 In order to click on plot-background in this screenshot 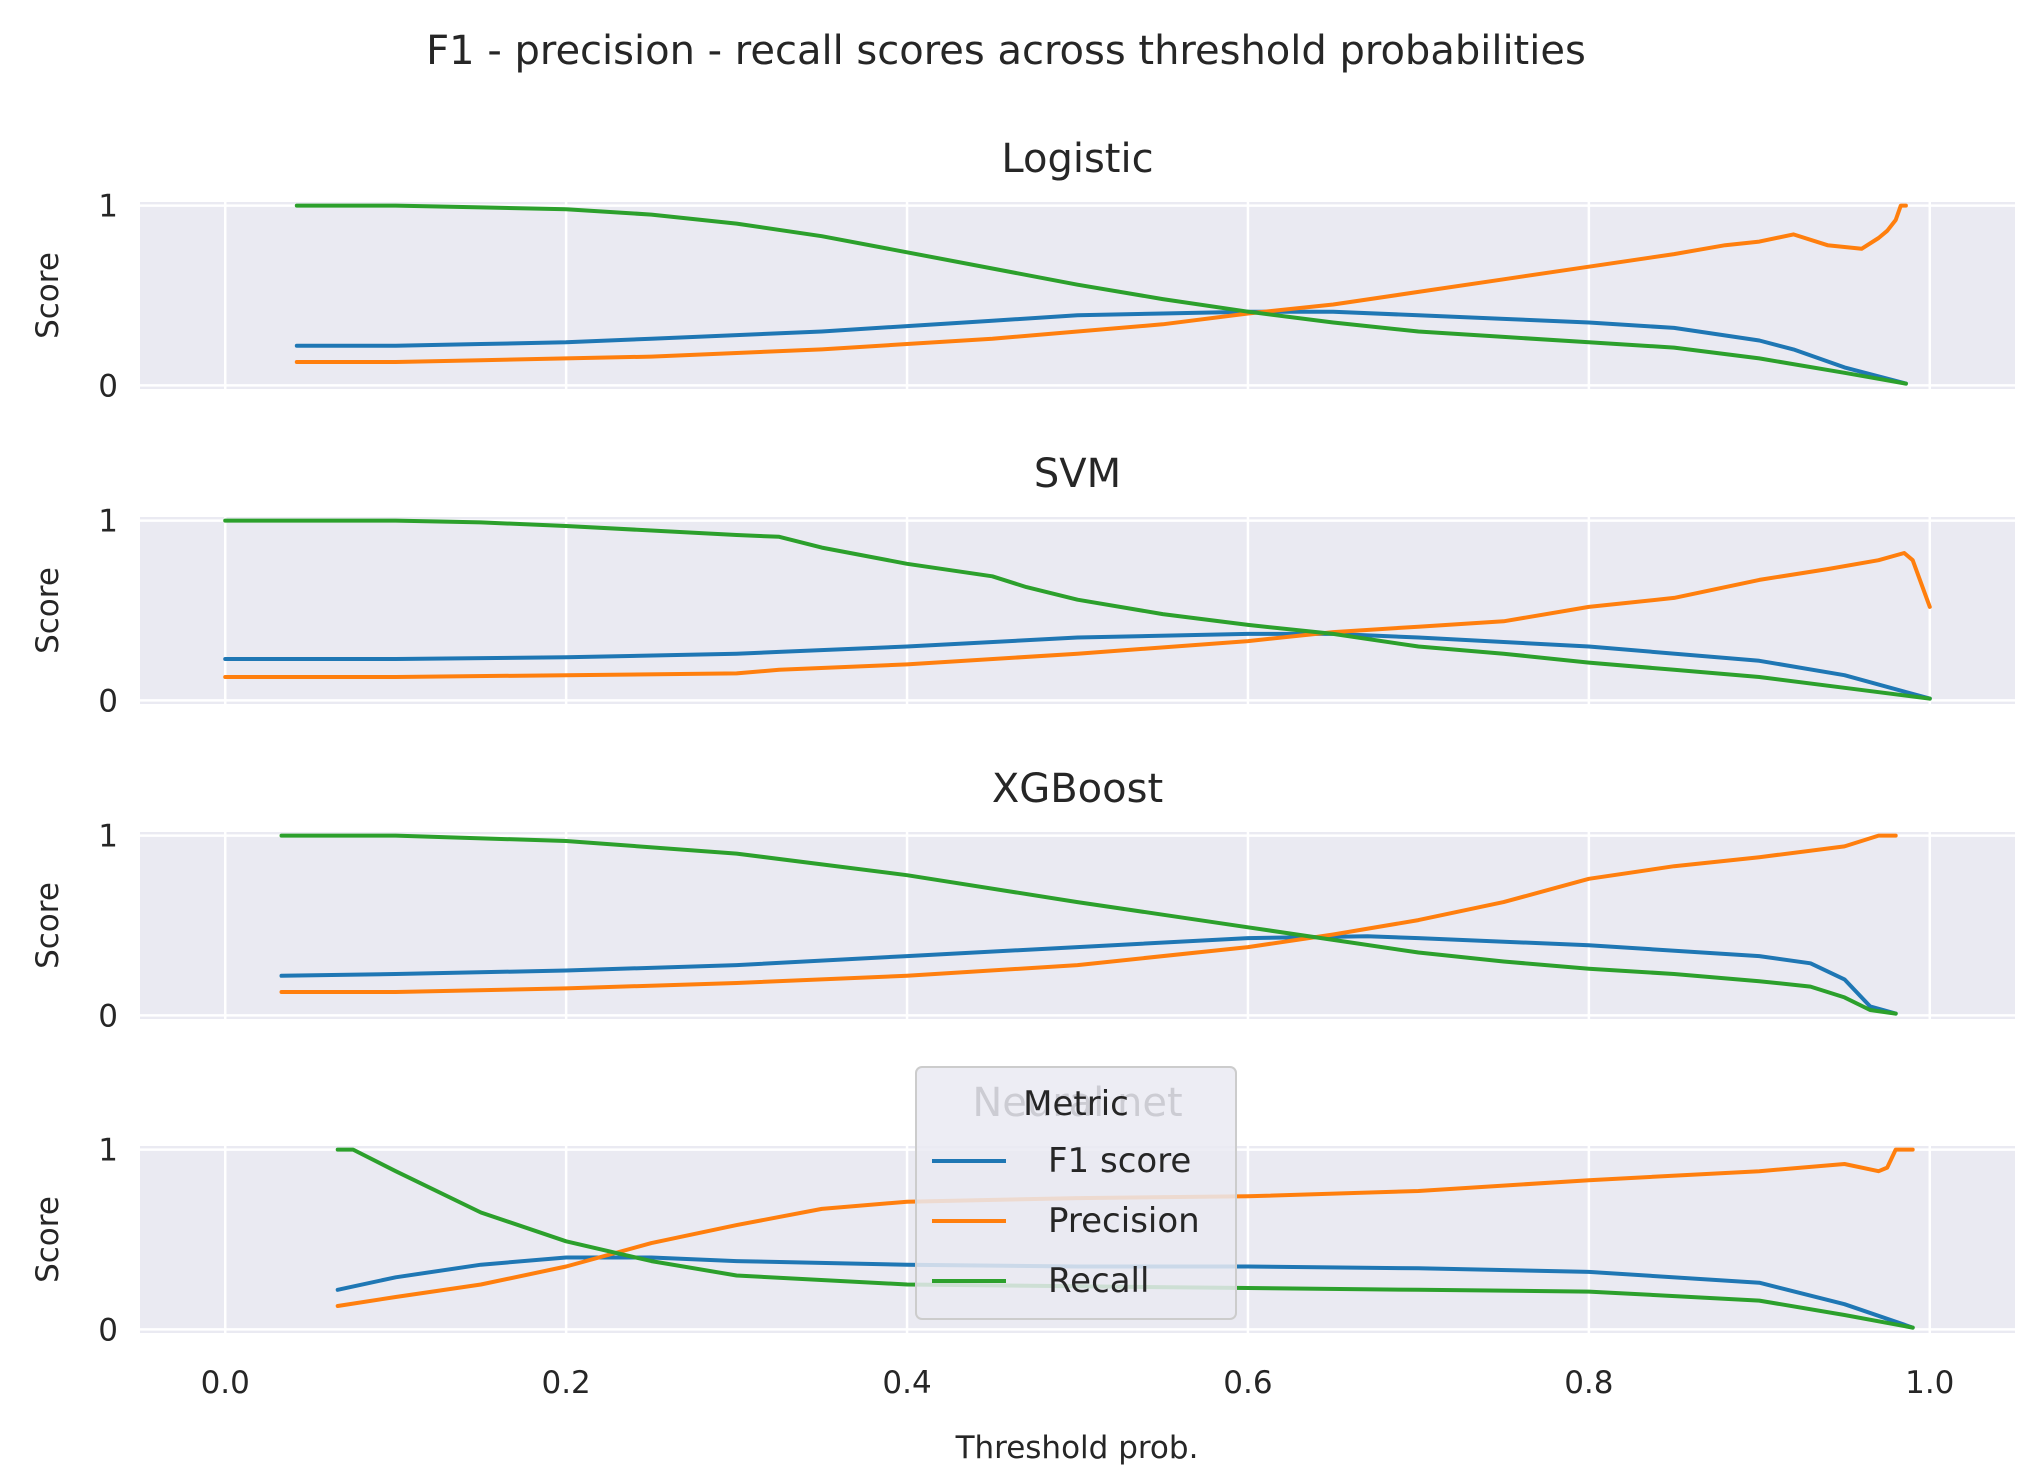, I will do `click(1077, 295)`.